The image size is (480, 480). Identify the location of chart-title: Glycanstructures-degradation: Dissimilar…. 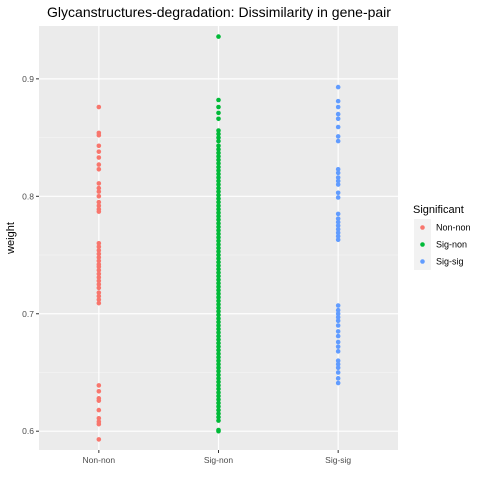
(219, 12).